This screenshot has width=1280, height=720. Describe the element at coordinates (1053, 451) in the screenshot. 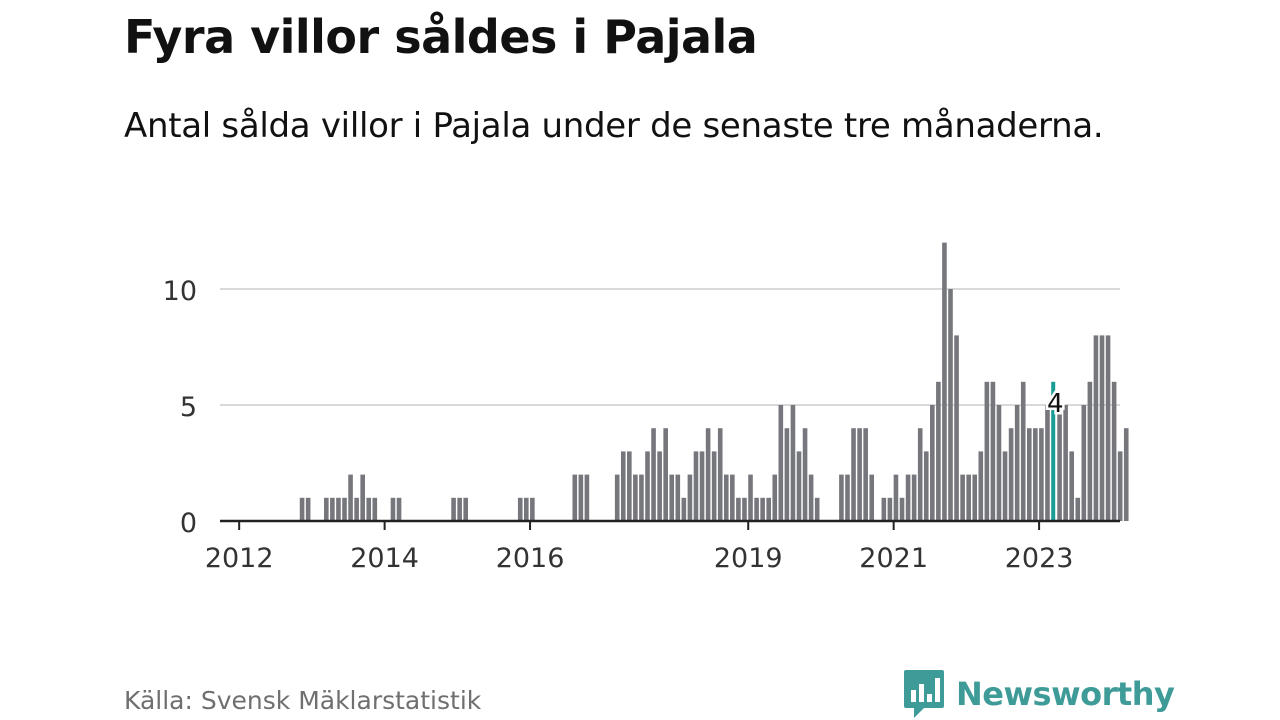

I see `bar-highlight` at that location.